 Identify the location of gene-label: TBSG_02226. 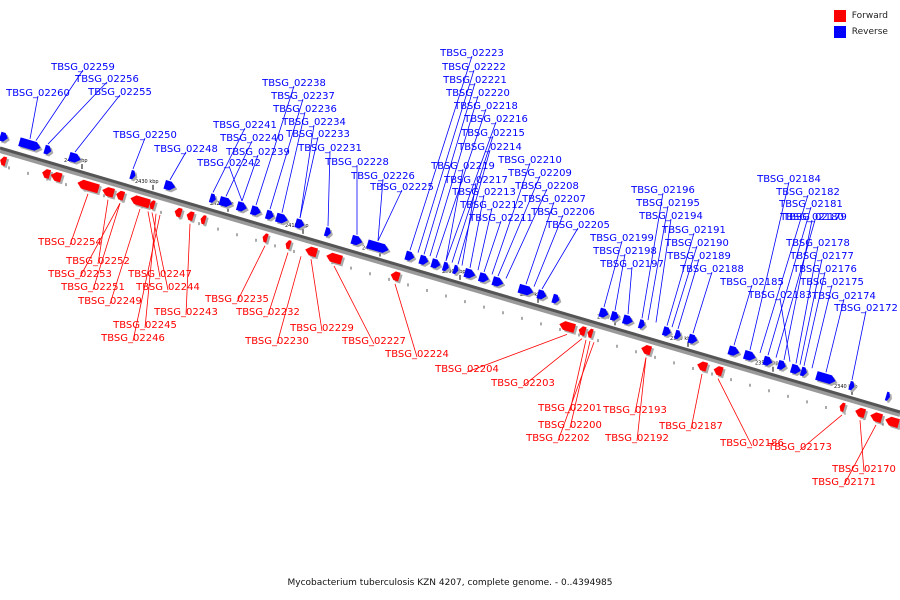
(382, 176).